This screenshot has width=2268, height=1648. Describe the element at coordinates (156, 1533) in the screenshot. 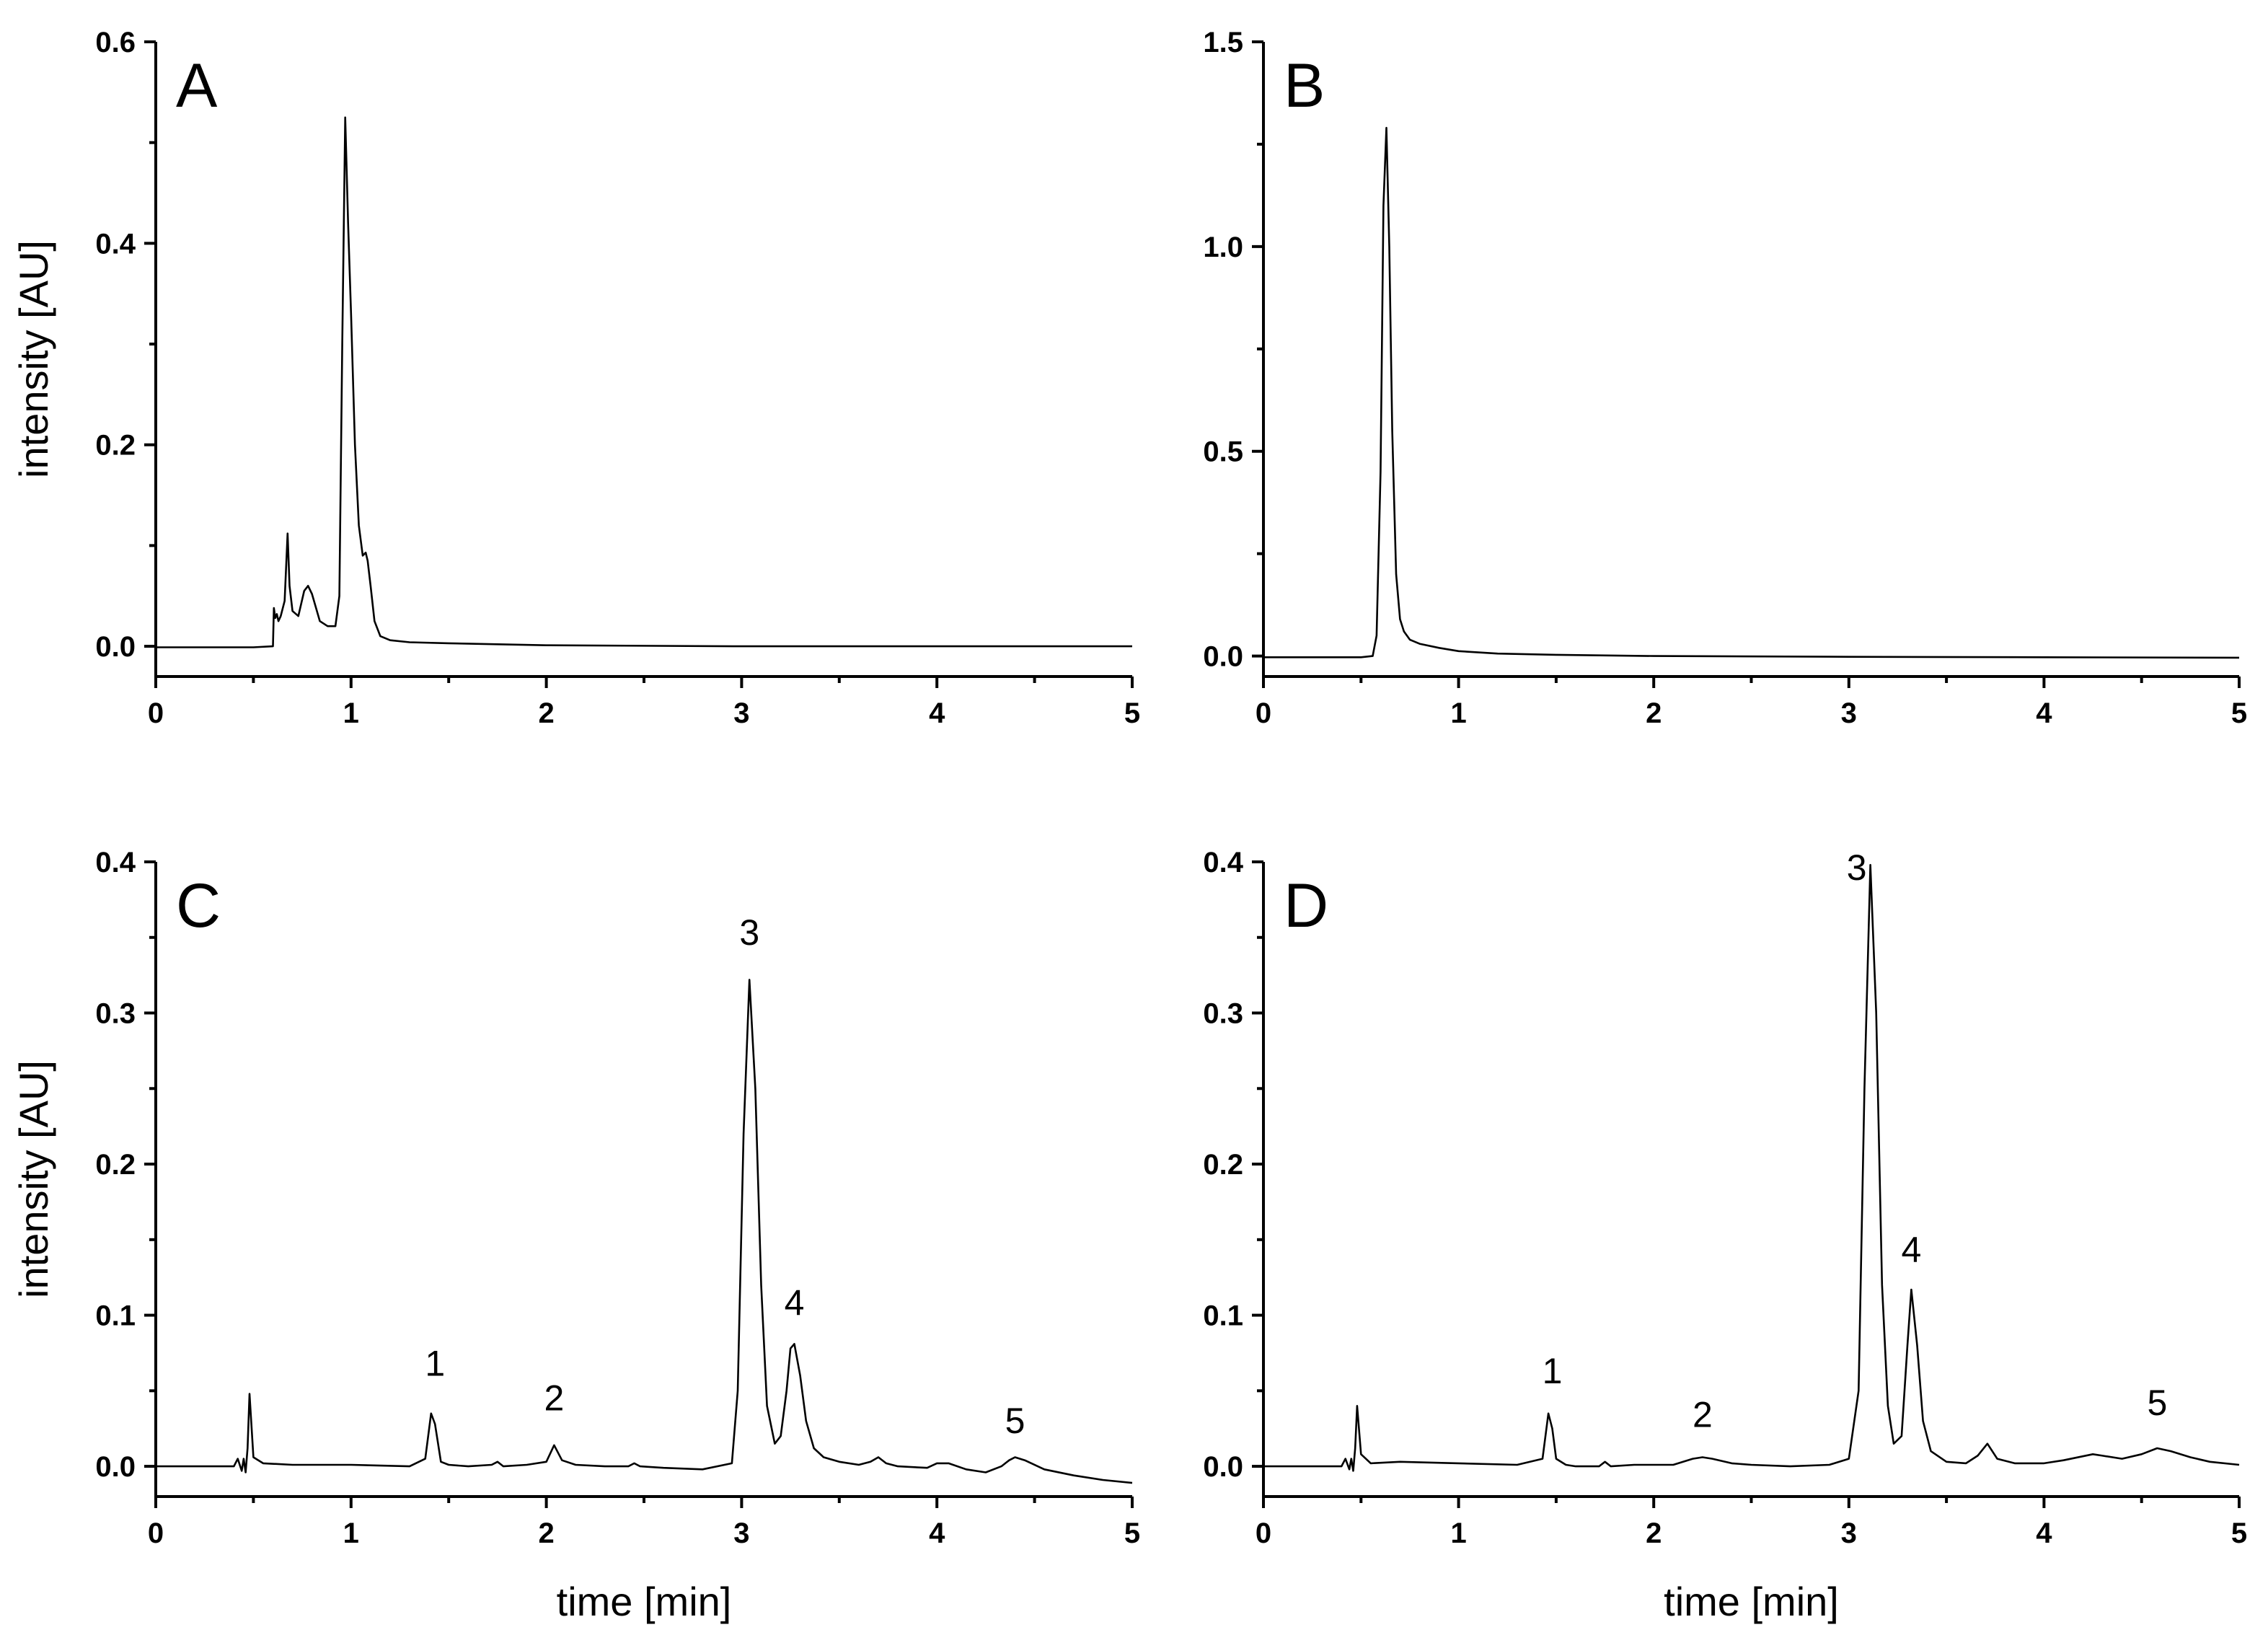

I see `x-tick-label-c: 0` at that location.